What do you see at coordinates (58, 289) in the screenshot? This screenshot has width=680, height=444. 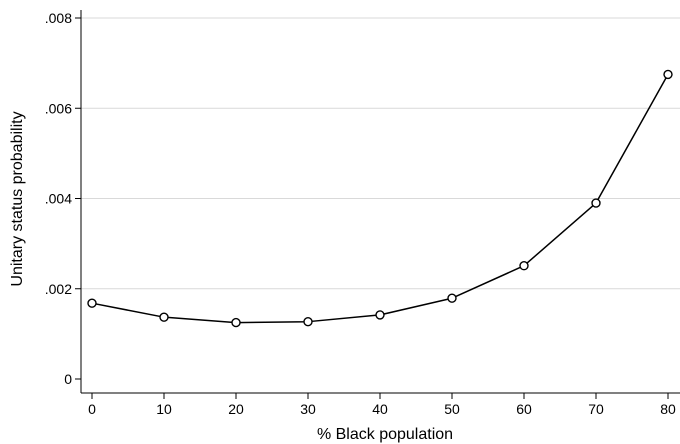 I see `y-tick-label-1: .002` at bounding box center [58, 289].